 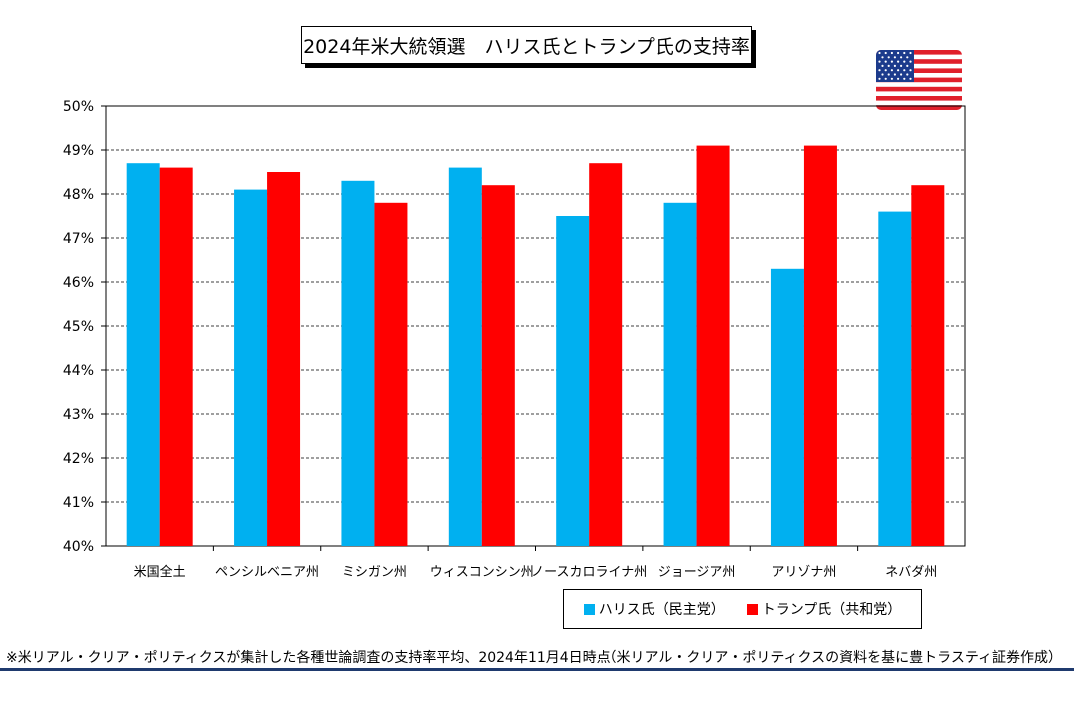 What do you see at coordinates (589, 609) in the screenshot?
I see `legend-swatch-harris` at bounding box center [589, 609].